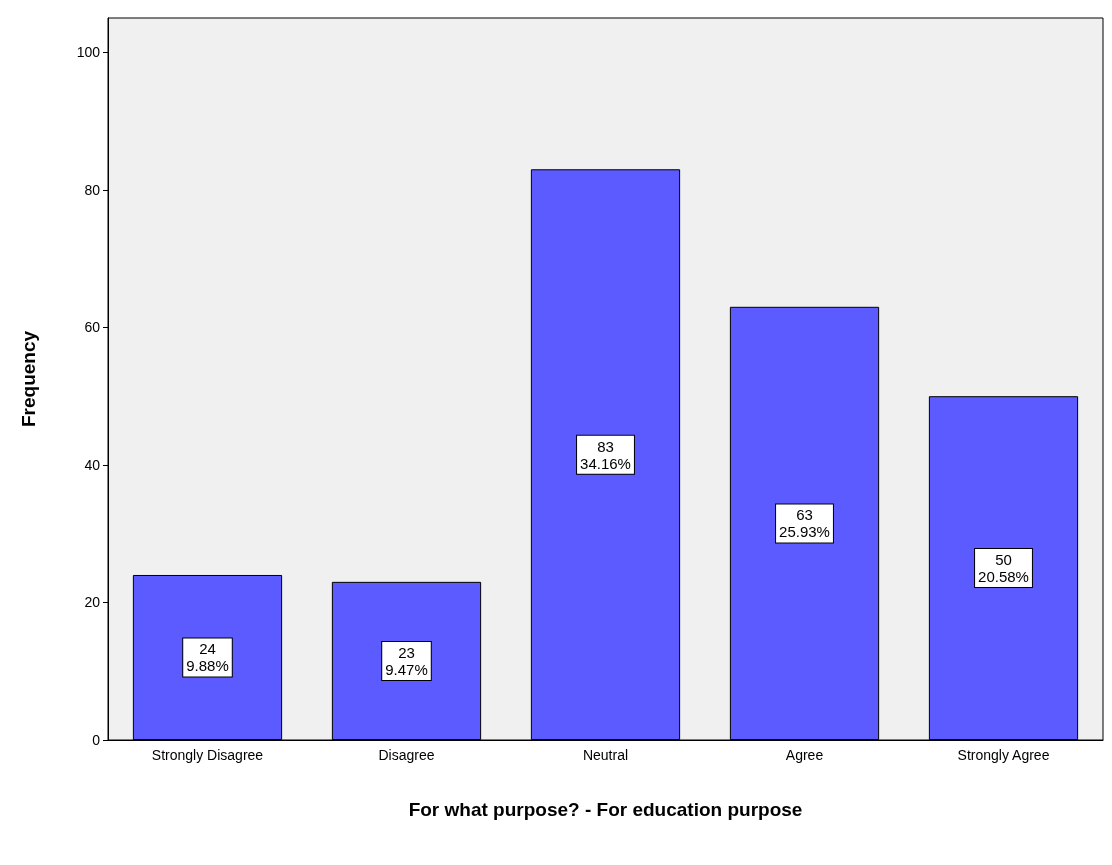 This screenshot has width=1112, height=865. What do you see at coordinates (605, 454) in the screenshot?
I see `data-label: 83 34.16%` at bounding box center [605, 454].